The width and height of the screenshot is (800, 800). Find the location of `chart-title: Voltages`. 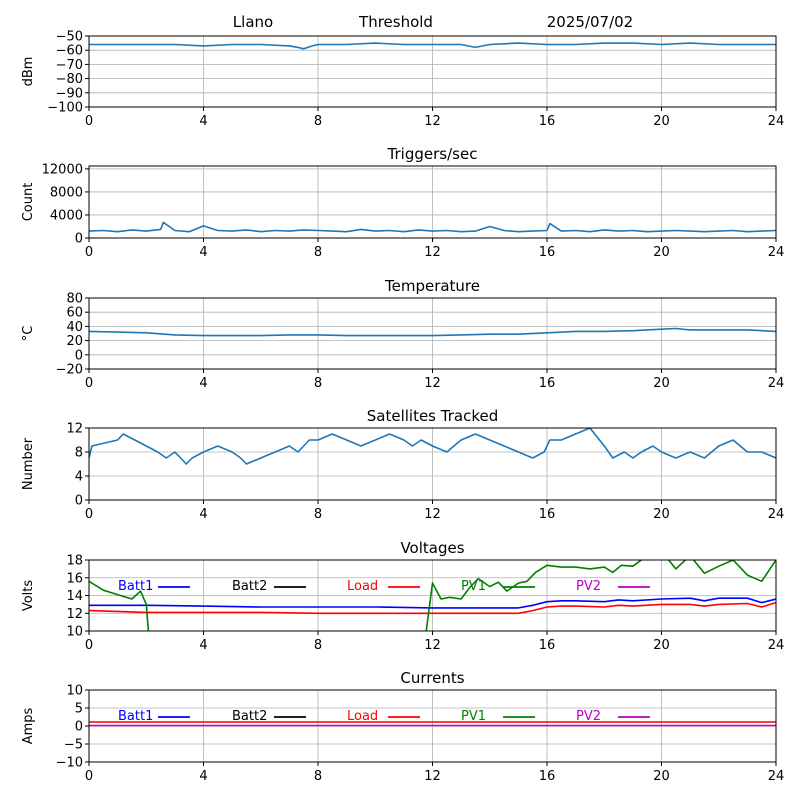

chart-title: Voltages is located at coordinates (432, 548).